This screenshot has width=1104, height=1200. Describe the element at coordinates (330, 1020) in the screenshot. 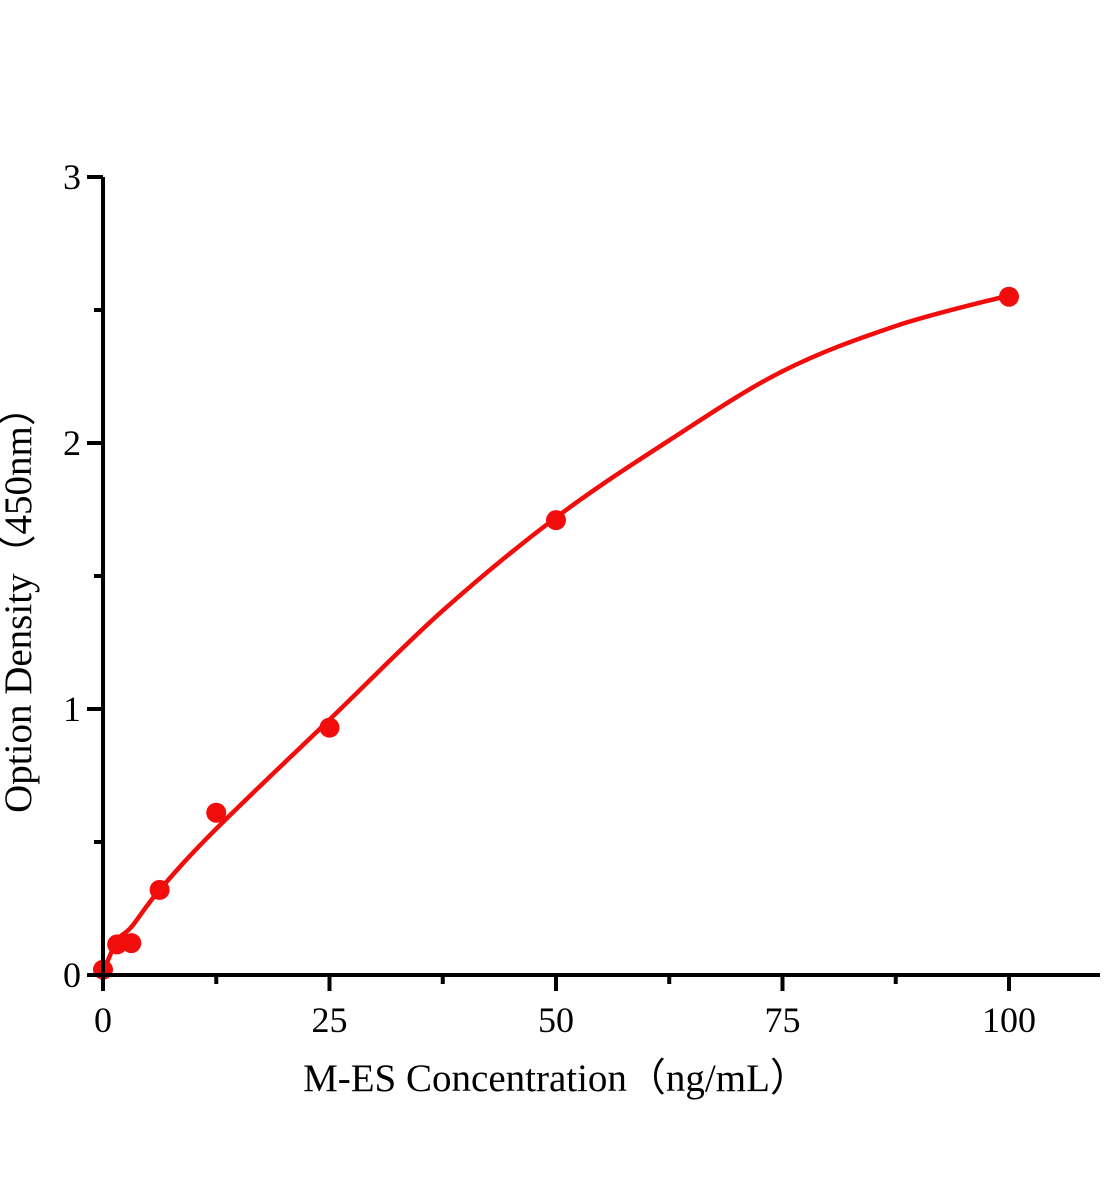

I see `x-tick-label: 25` at that location.